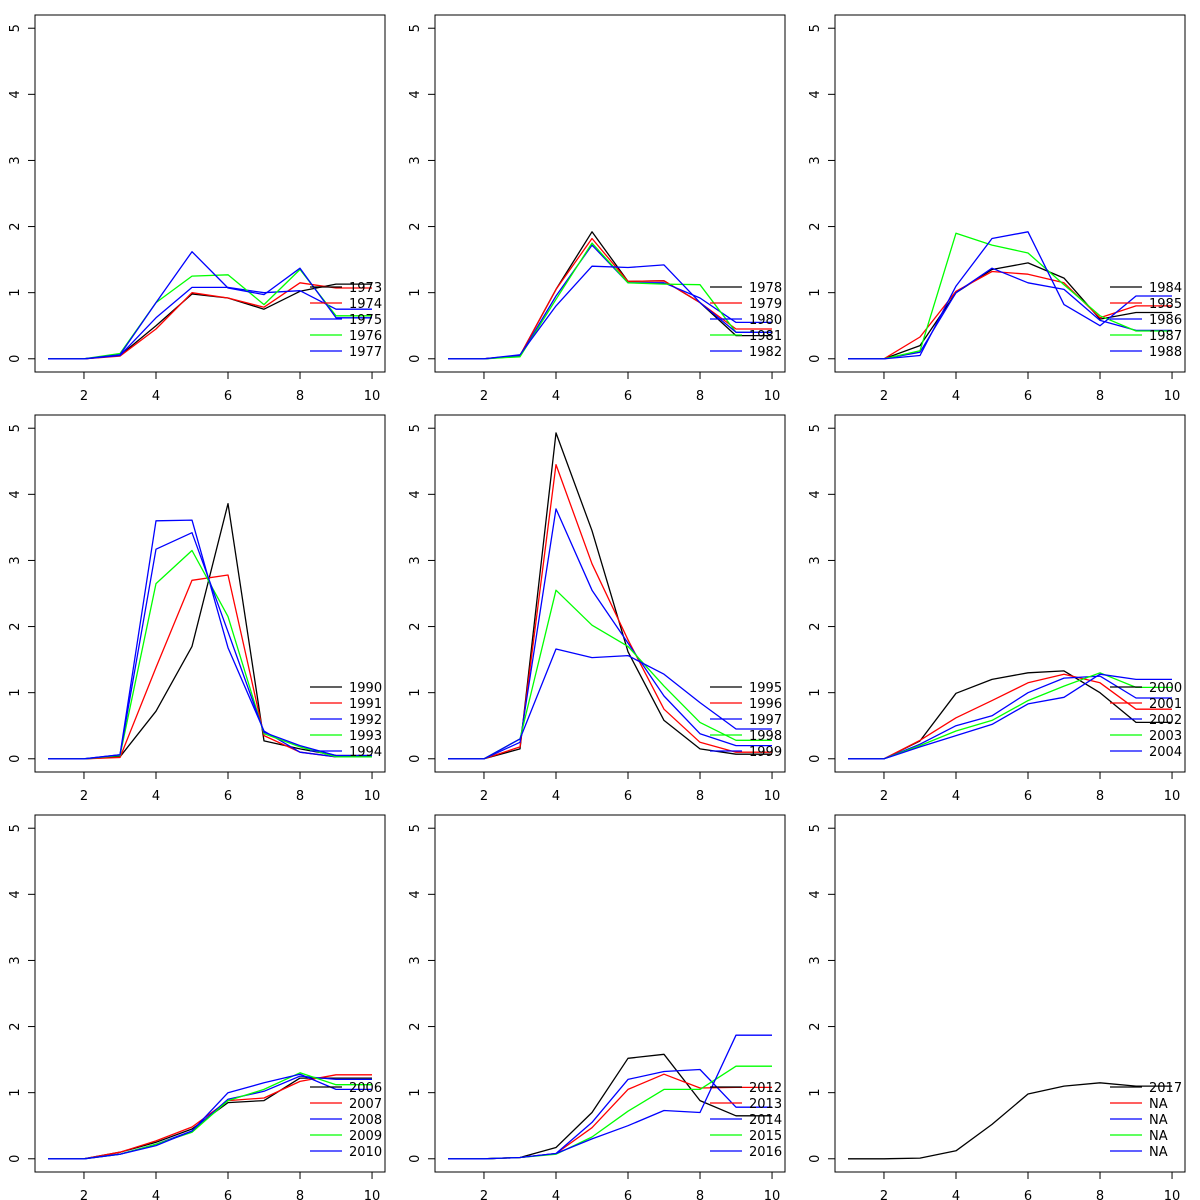 The height and width of the screenshot is (1200, 1200). I want to click on legend-label: 1993, so click(365, 736).